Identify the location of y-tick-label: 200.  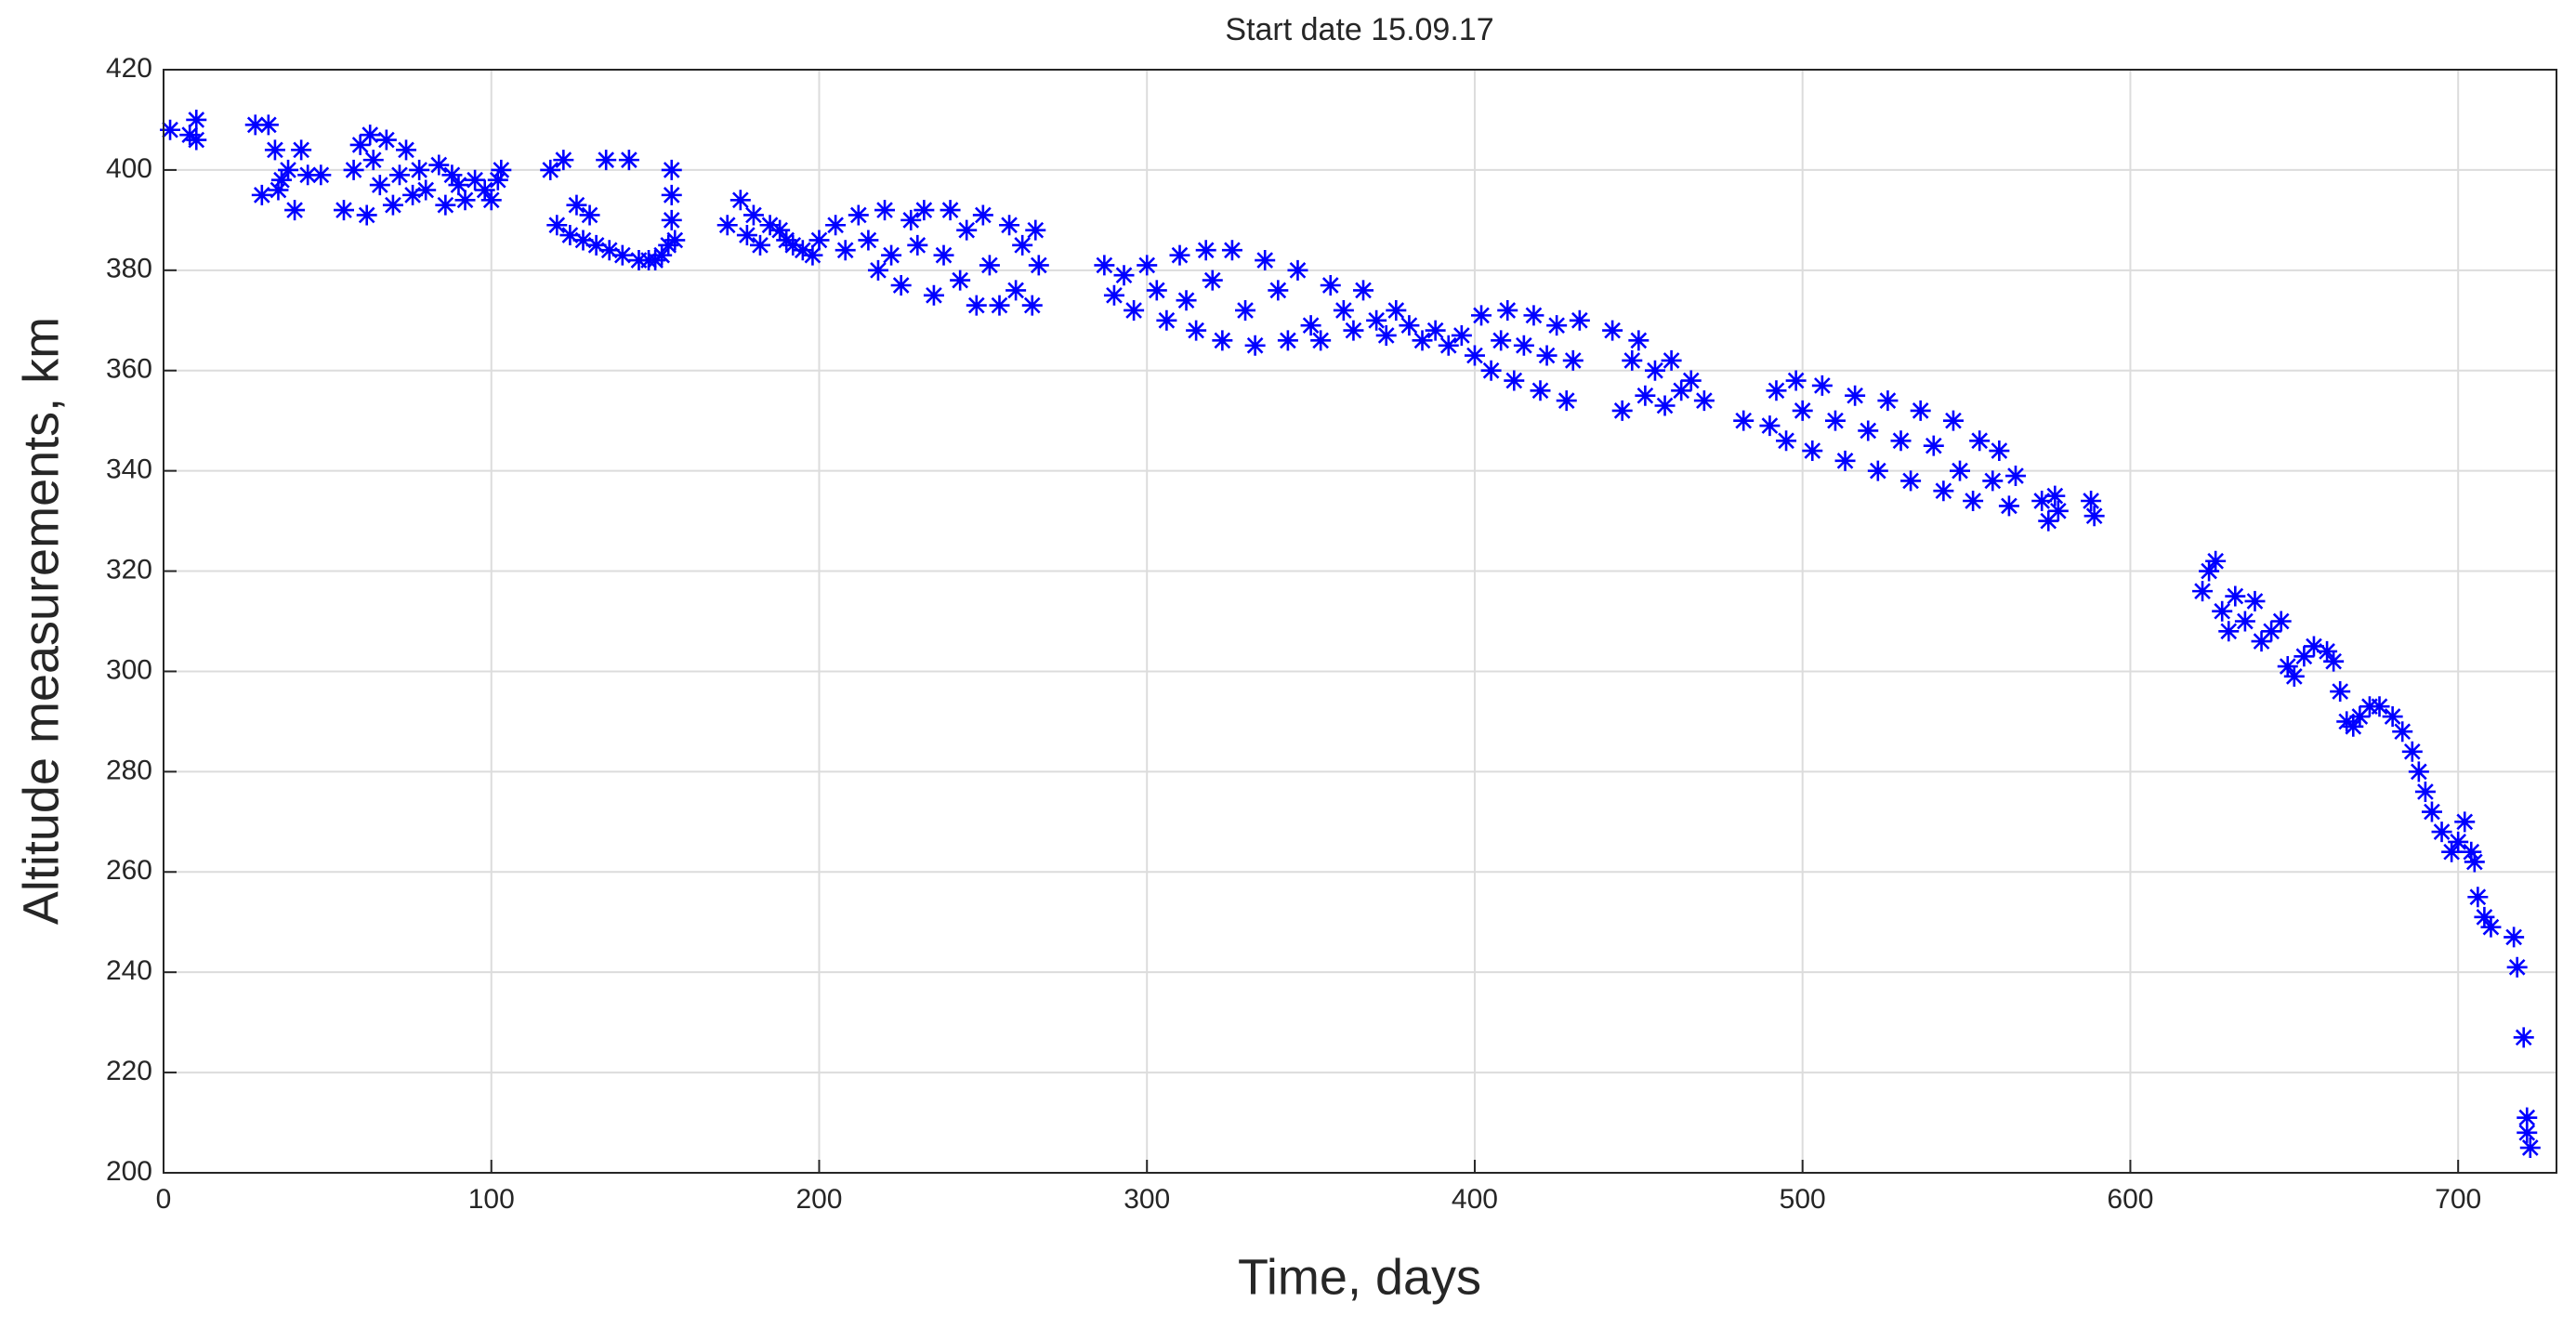
(129, 1171).